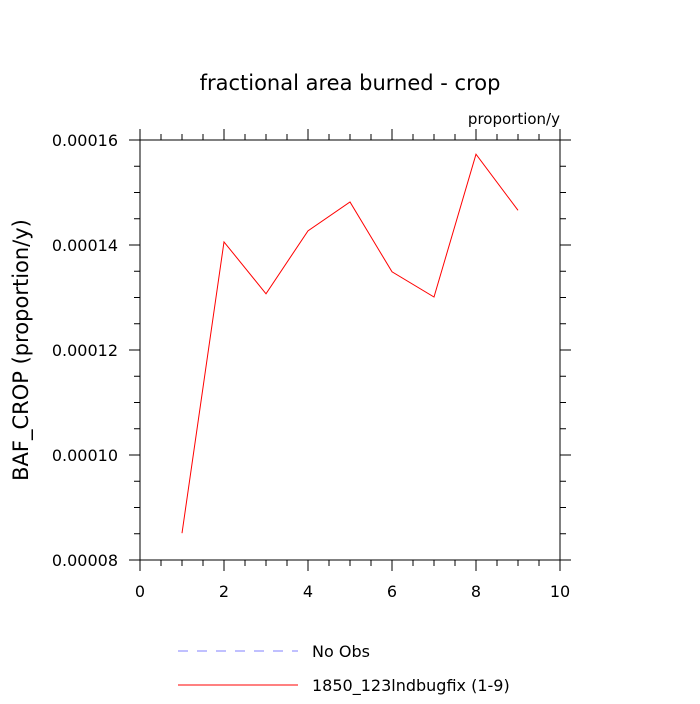  What do you see at coordinates (476, 591) in the screenshot?
I see `x-tick-label: 8` at bounding box center [476, 591].